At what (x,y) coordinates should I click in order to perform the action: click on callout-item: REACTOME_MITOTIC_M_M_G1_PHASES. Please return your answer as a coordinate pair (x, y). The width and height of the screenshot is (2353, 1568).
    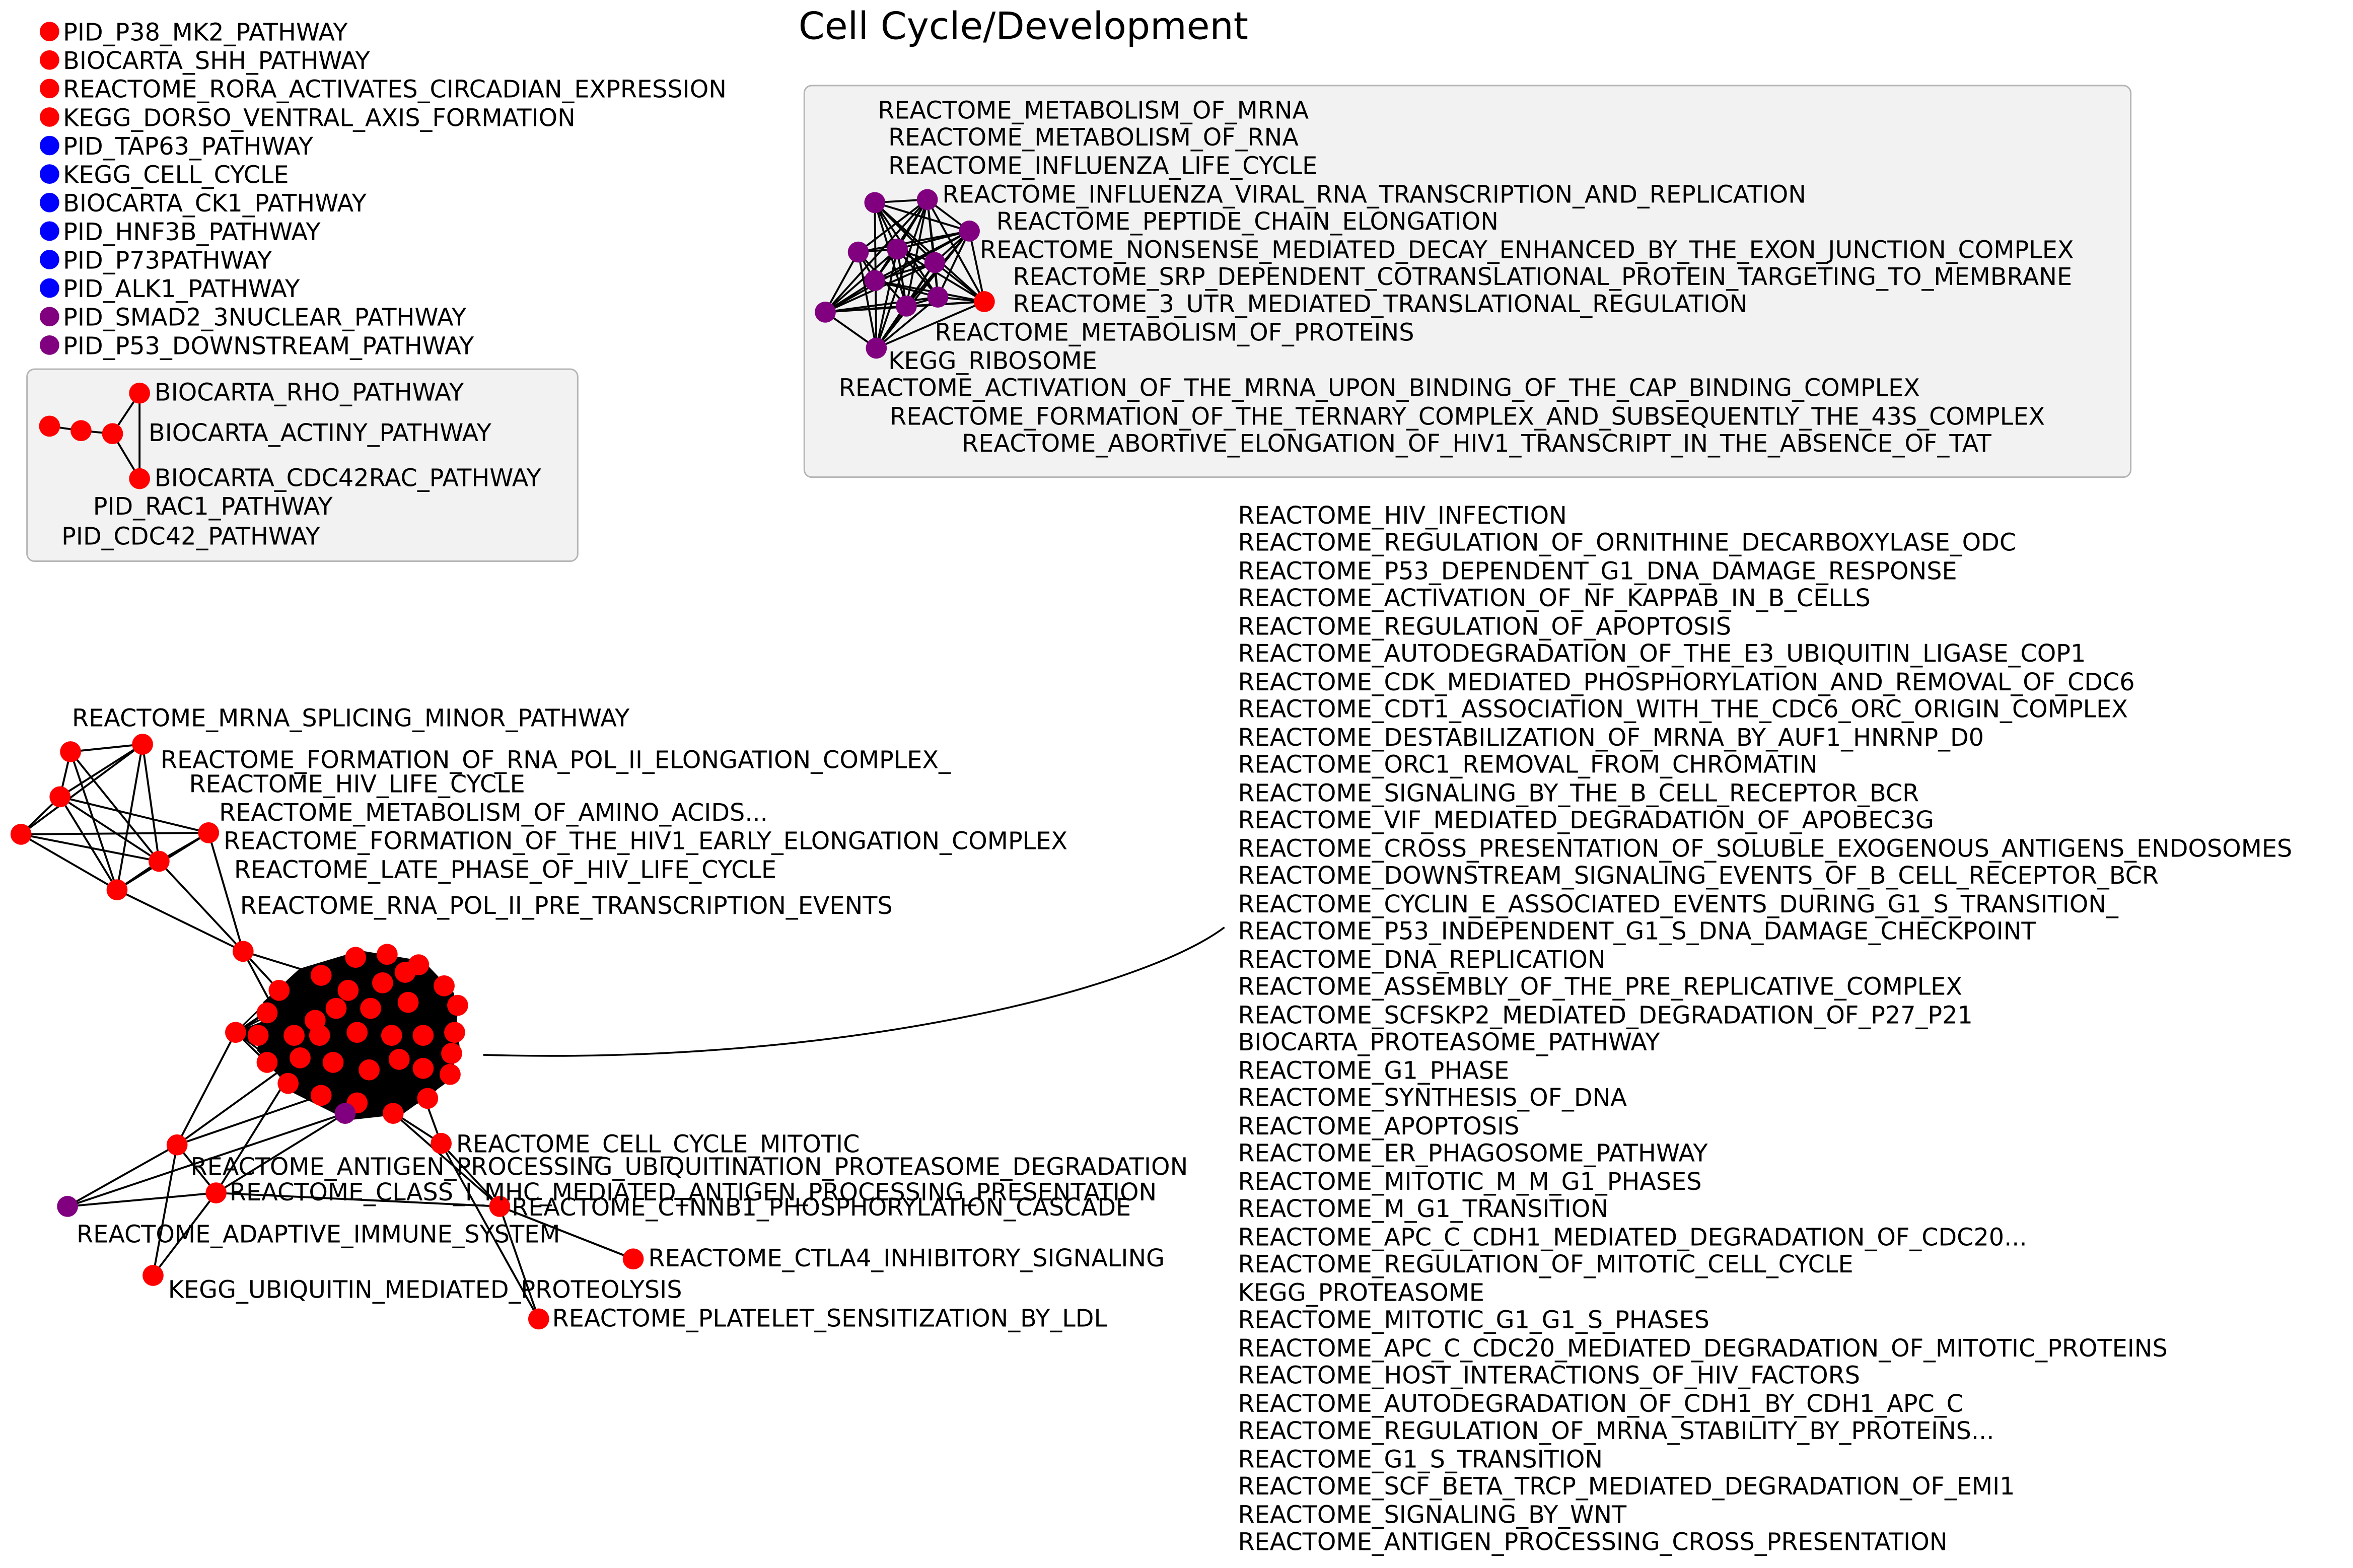
    Looking at the image, I should click on (1469, 1182).